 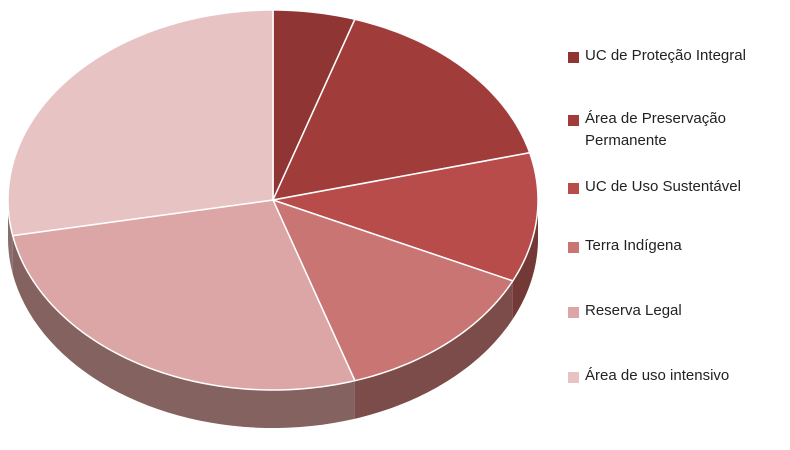 I want to click on legend-item: UC de Uso Sustentável, so click(x=671, y=188).